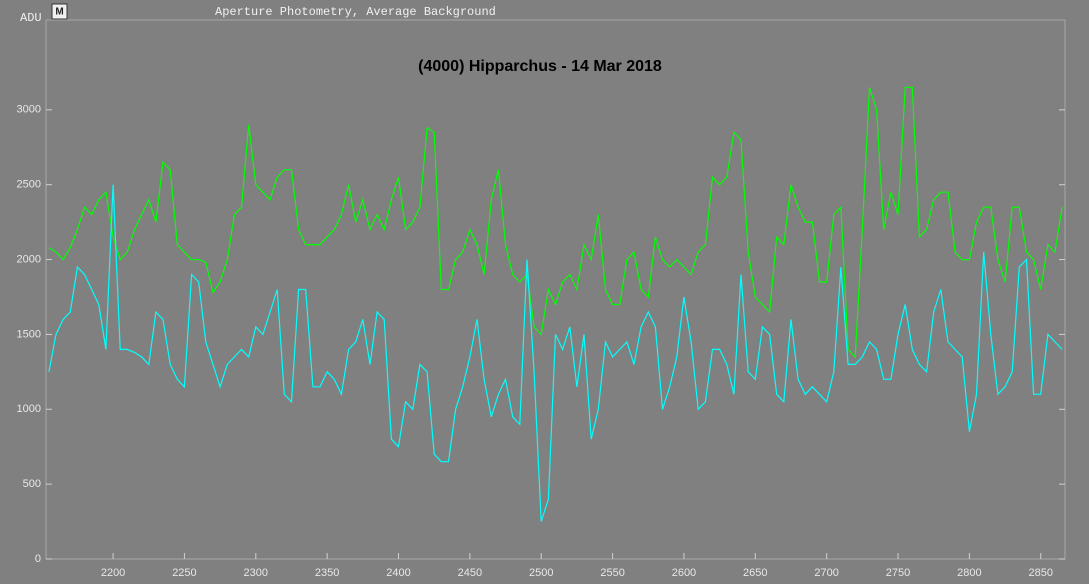 This screenshot has height=584, width=1089. I want to click on chart-title: (4000) Hipparchus - 14 Mar 2018, so click(540, 66).